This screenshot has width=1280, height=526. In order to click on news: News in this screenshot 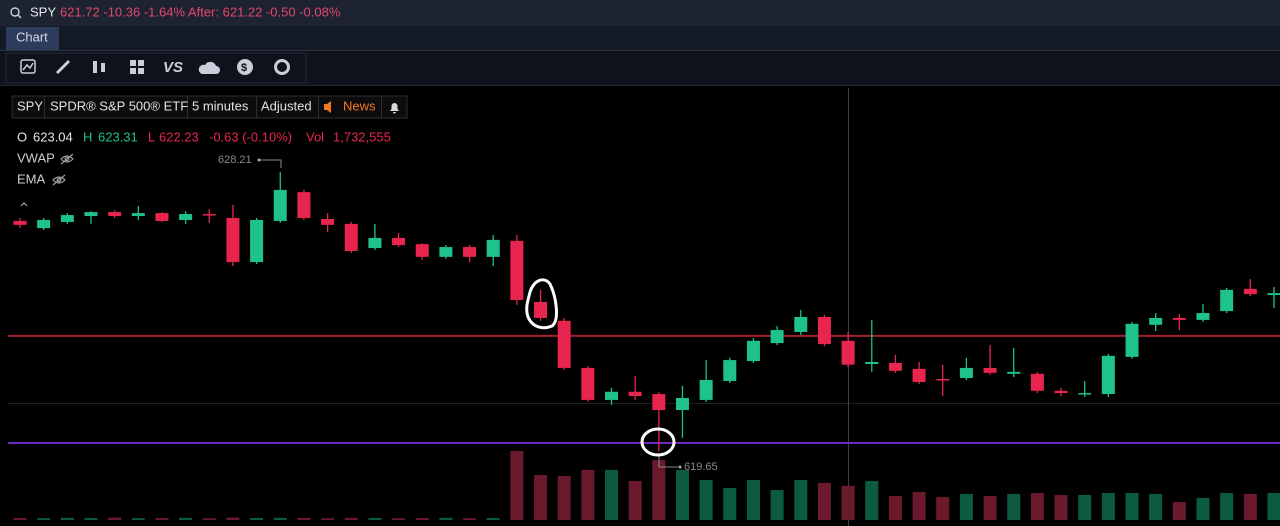, I will do `click(359, 105)`.